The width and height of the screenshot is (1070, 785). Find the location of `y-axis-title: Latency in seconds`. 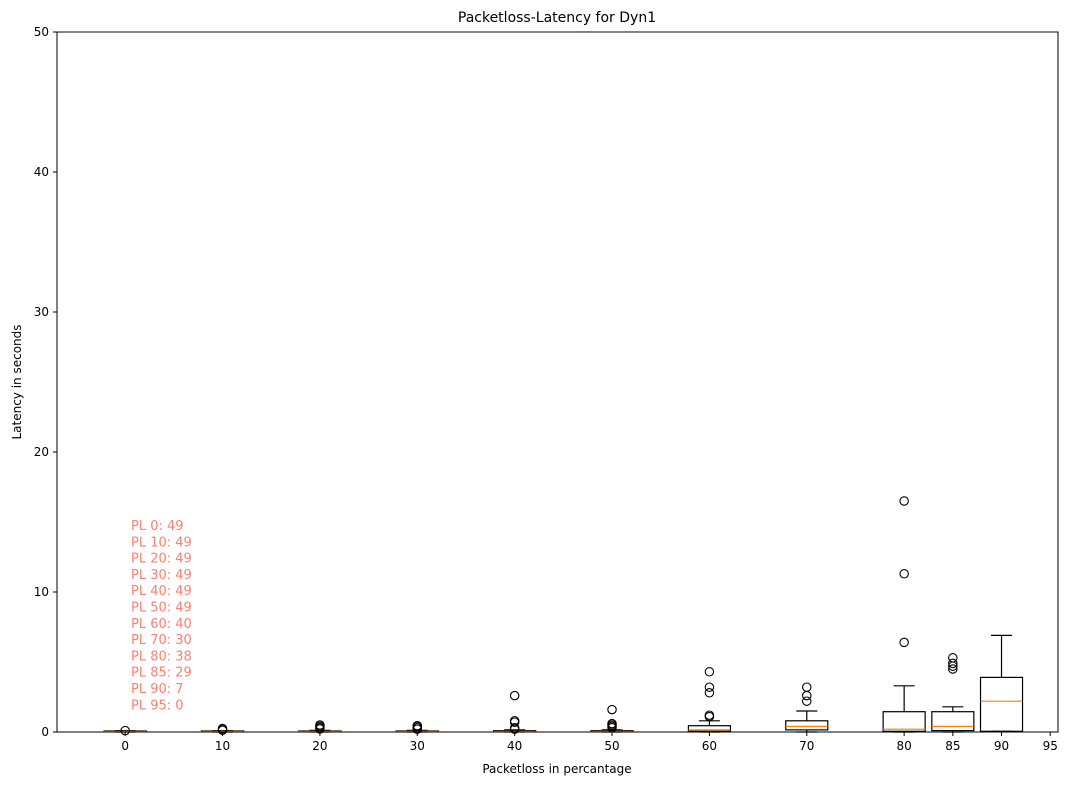

y-axis-title: Latency in seconds is located at coordinates (17, 381).